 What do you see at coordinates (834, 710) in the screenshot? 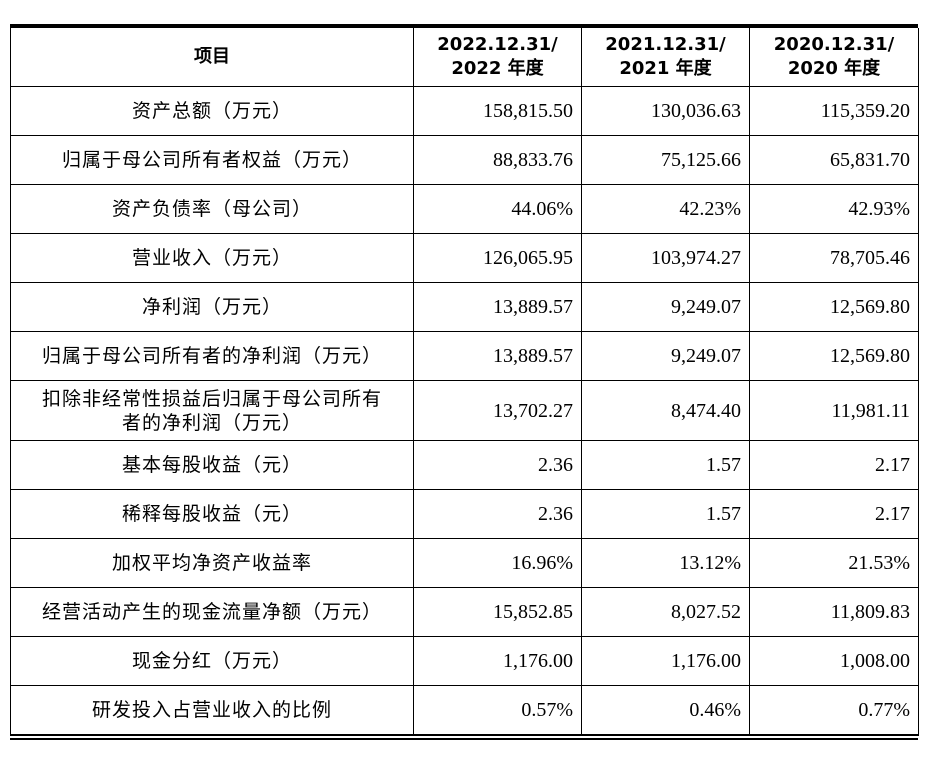
I see `cell-2020: 0.77%` at bounding box center [834, 710].